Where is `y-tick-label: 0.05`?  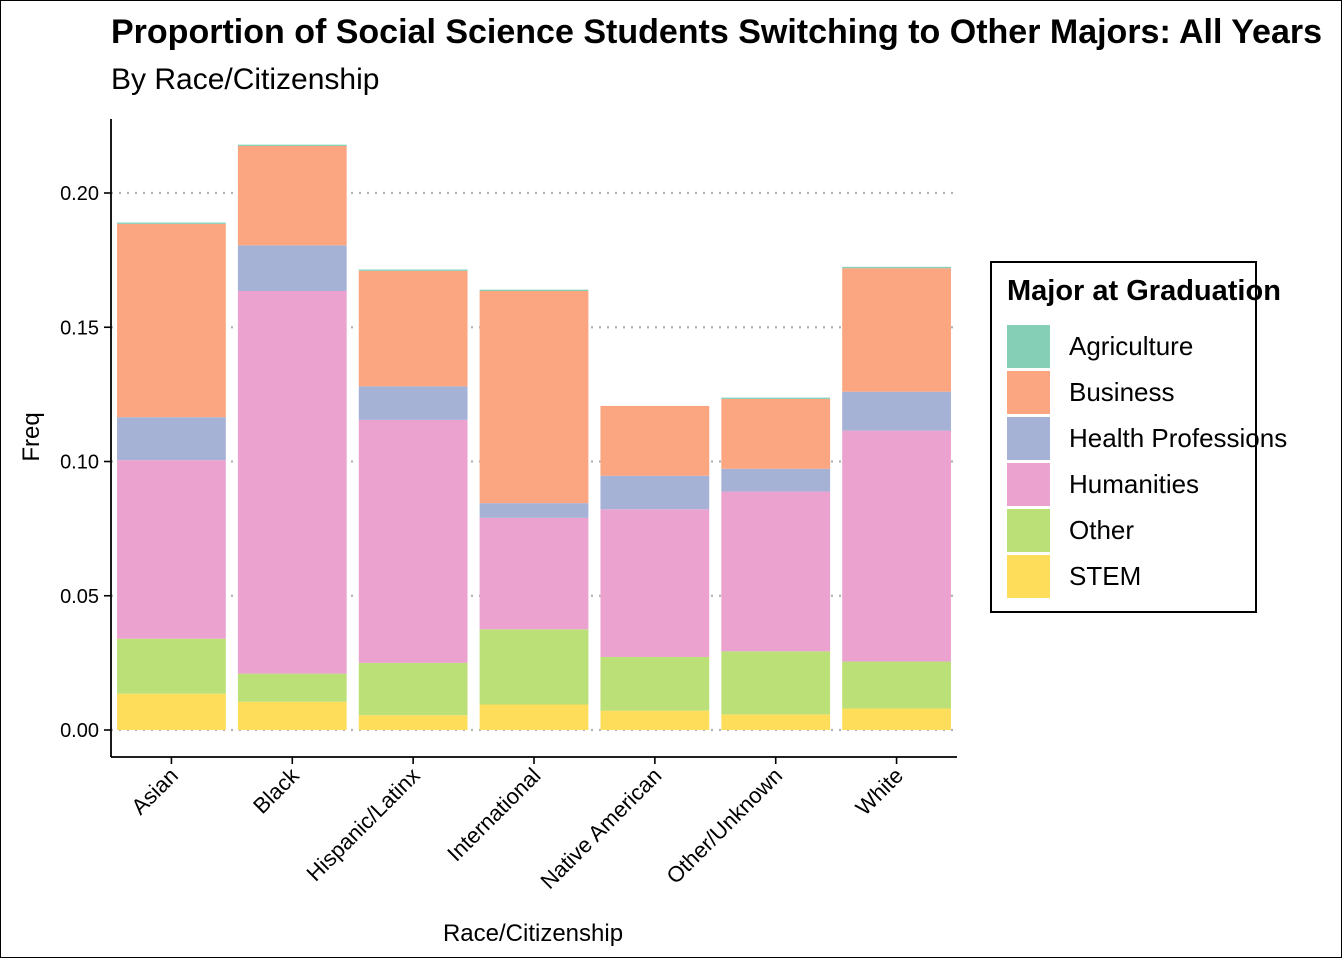
y-tick-label: 0.05 is located at coordinates (79, 597).